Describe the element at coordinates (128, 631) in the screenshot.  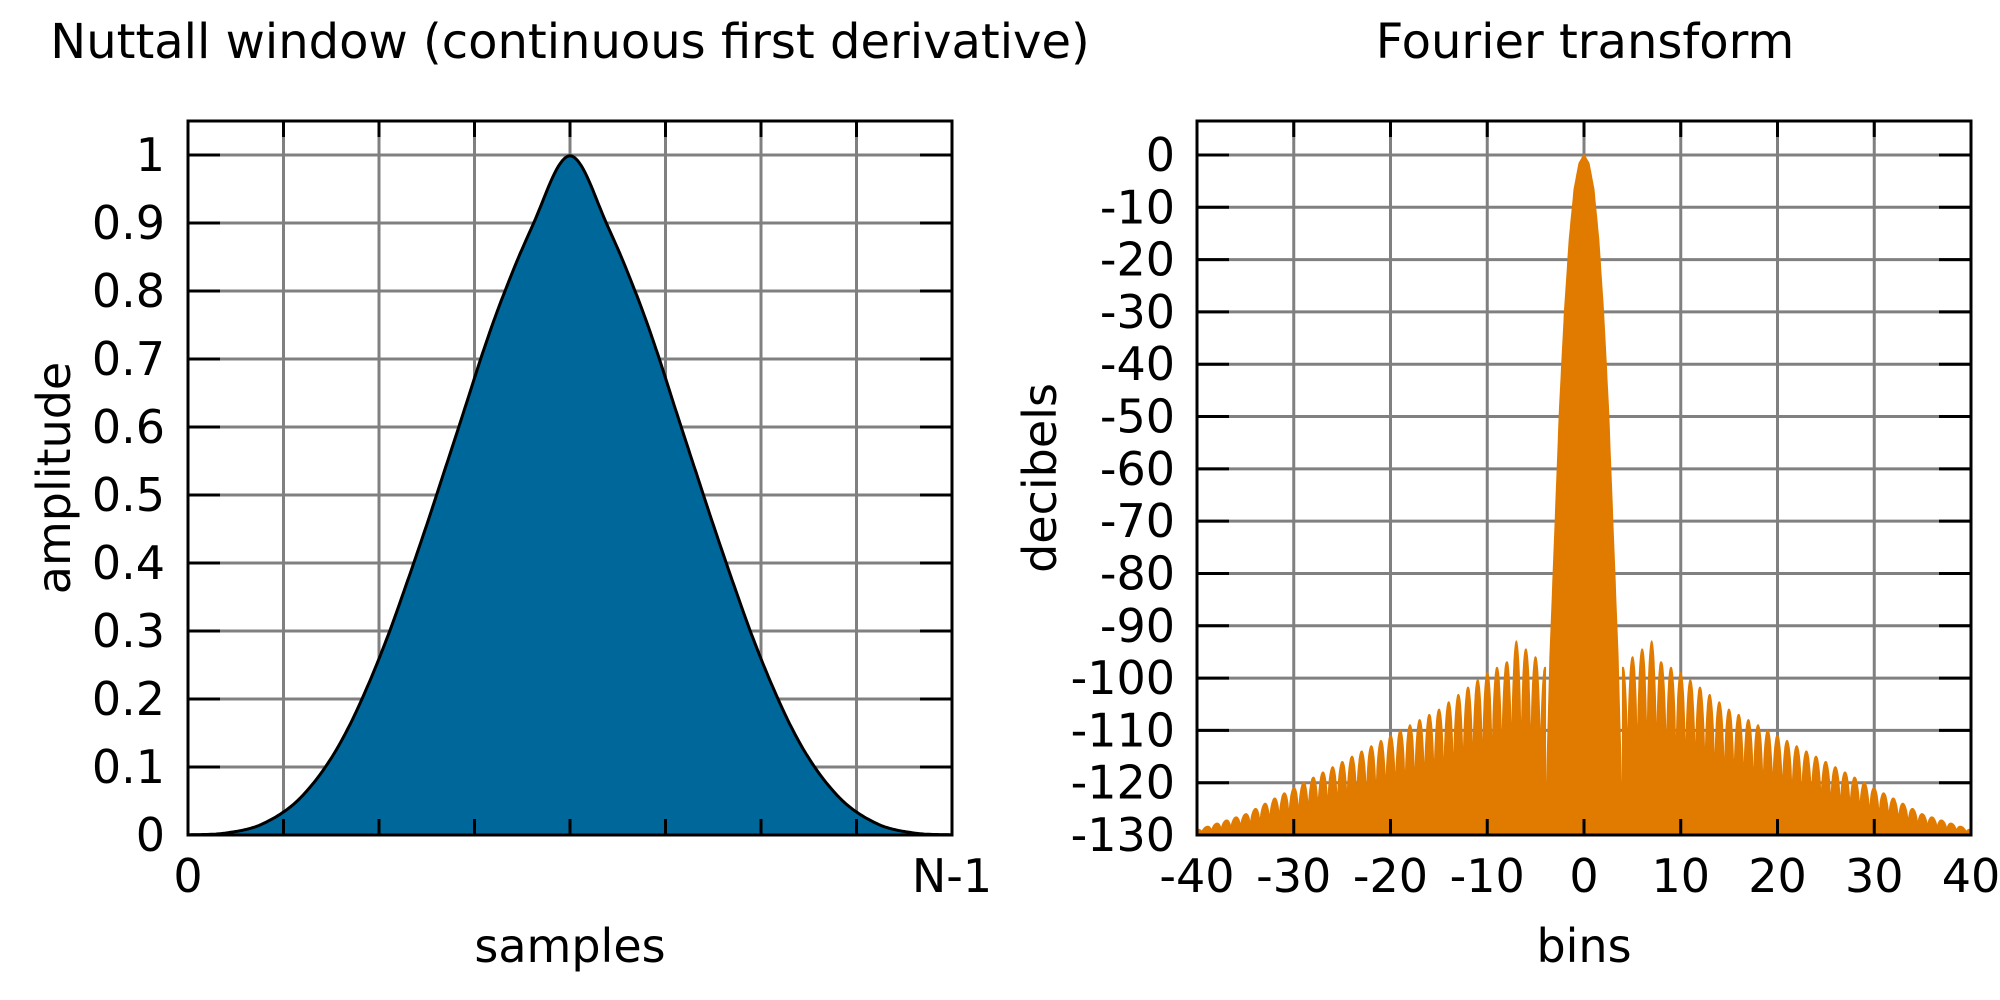
I see `window-y-tick-label: 0.3` at that location.